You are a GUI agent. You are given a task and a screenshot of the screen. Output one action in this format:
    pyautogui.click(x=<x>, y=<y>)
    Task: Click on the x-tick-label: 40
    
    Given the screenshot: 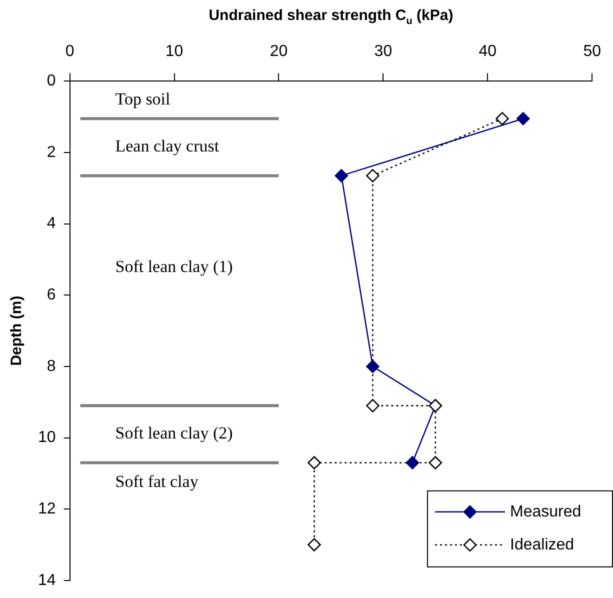 What is the action you would take?
    pyautogui.click(x=487, y=51)
    